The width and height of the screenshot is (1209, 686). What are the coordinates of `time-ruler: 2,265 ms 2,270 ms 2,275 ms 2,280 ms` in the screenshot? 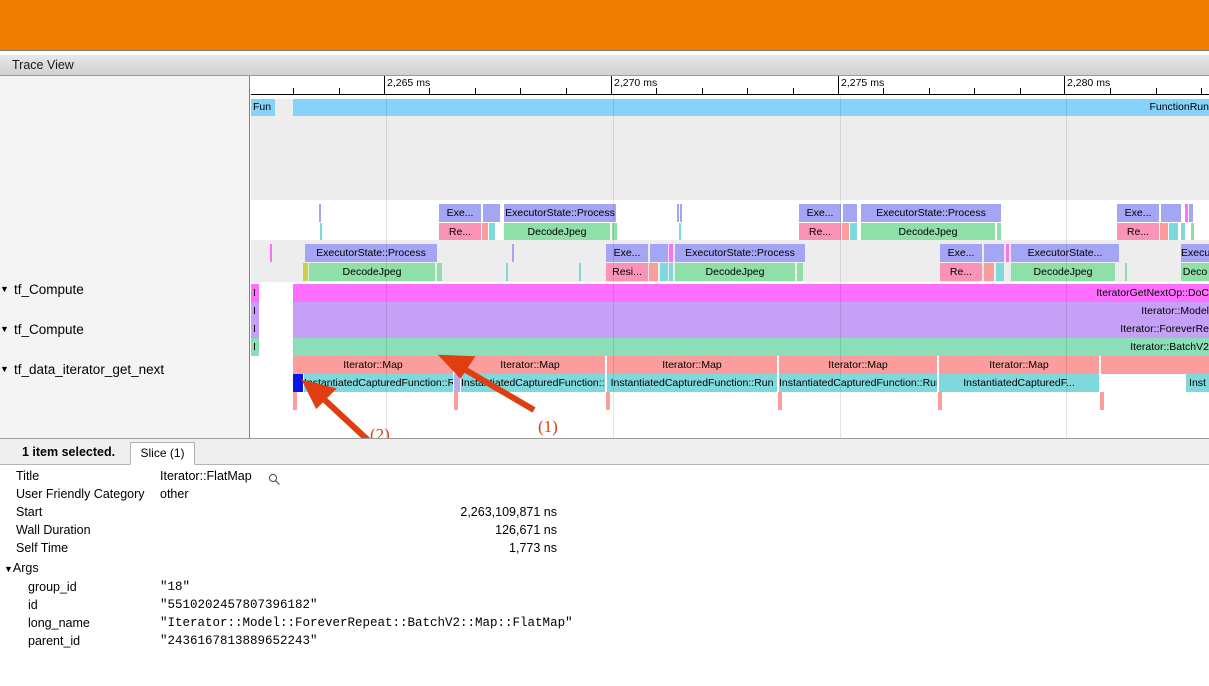 It's located at (730, 85).